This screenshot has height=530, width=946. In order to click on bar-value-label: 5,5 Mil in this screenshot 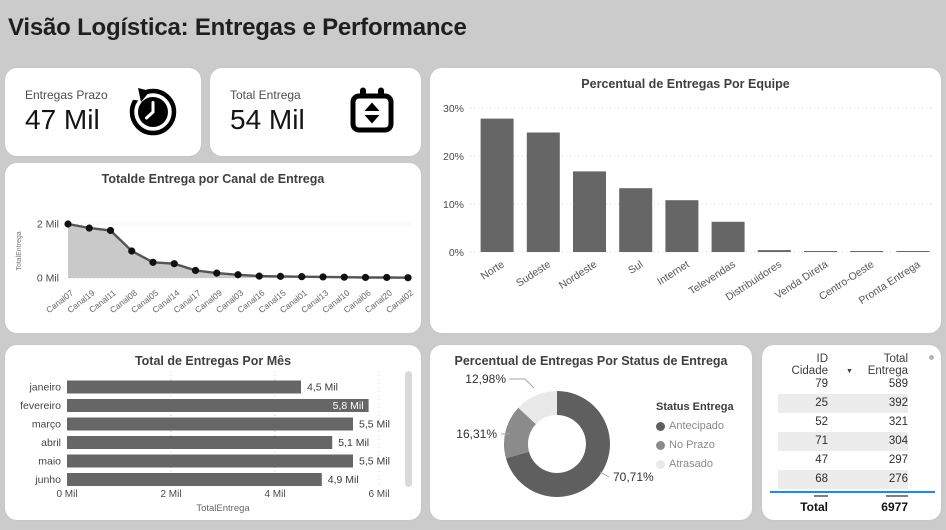, I will do `click(374, 425)`.